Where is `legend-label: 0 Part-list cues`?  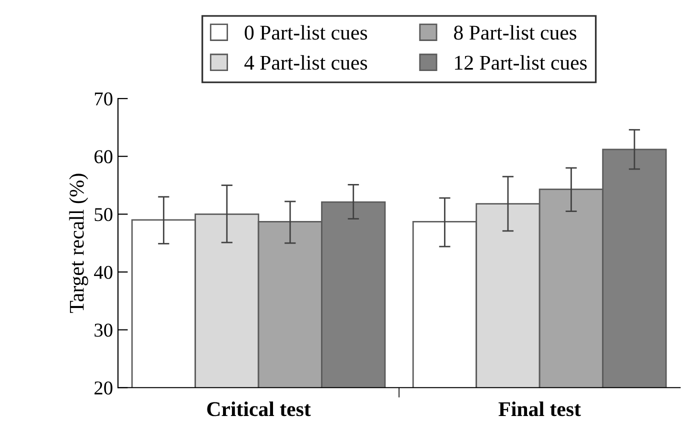 legend-label: 0 Part-list cues is located at coordinates (306, 32).